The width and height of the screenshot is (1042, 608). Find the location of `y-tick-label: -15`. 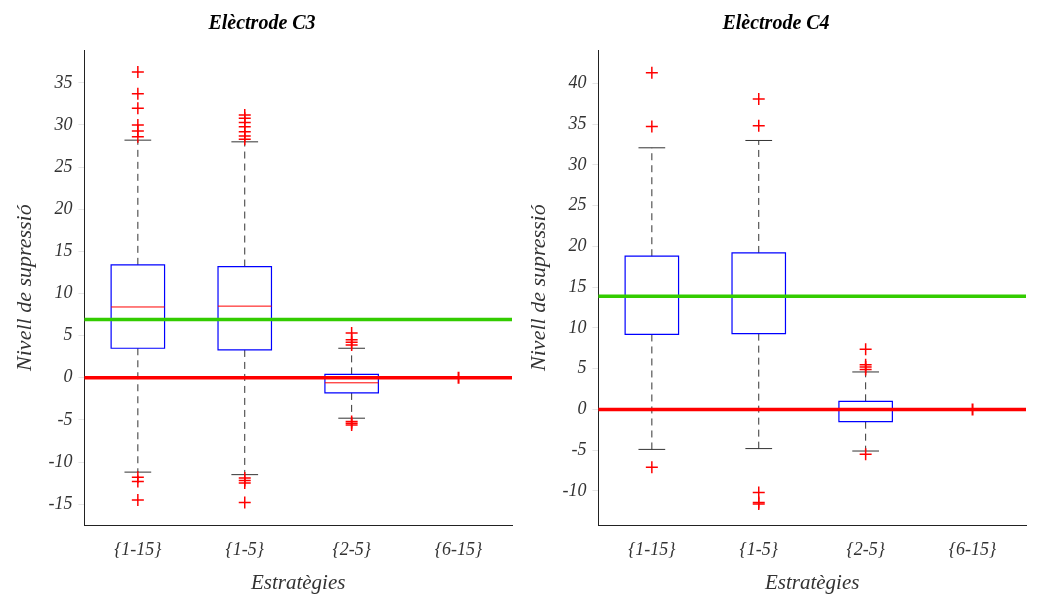

y-tick-label: -15 is located at coordinates (60, 502).